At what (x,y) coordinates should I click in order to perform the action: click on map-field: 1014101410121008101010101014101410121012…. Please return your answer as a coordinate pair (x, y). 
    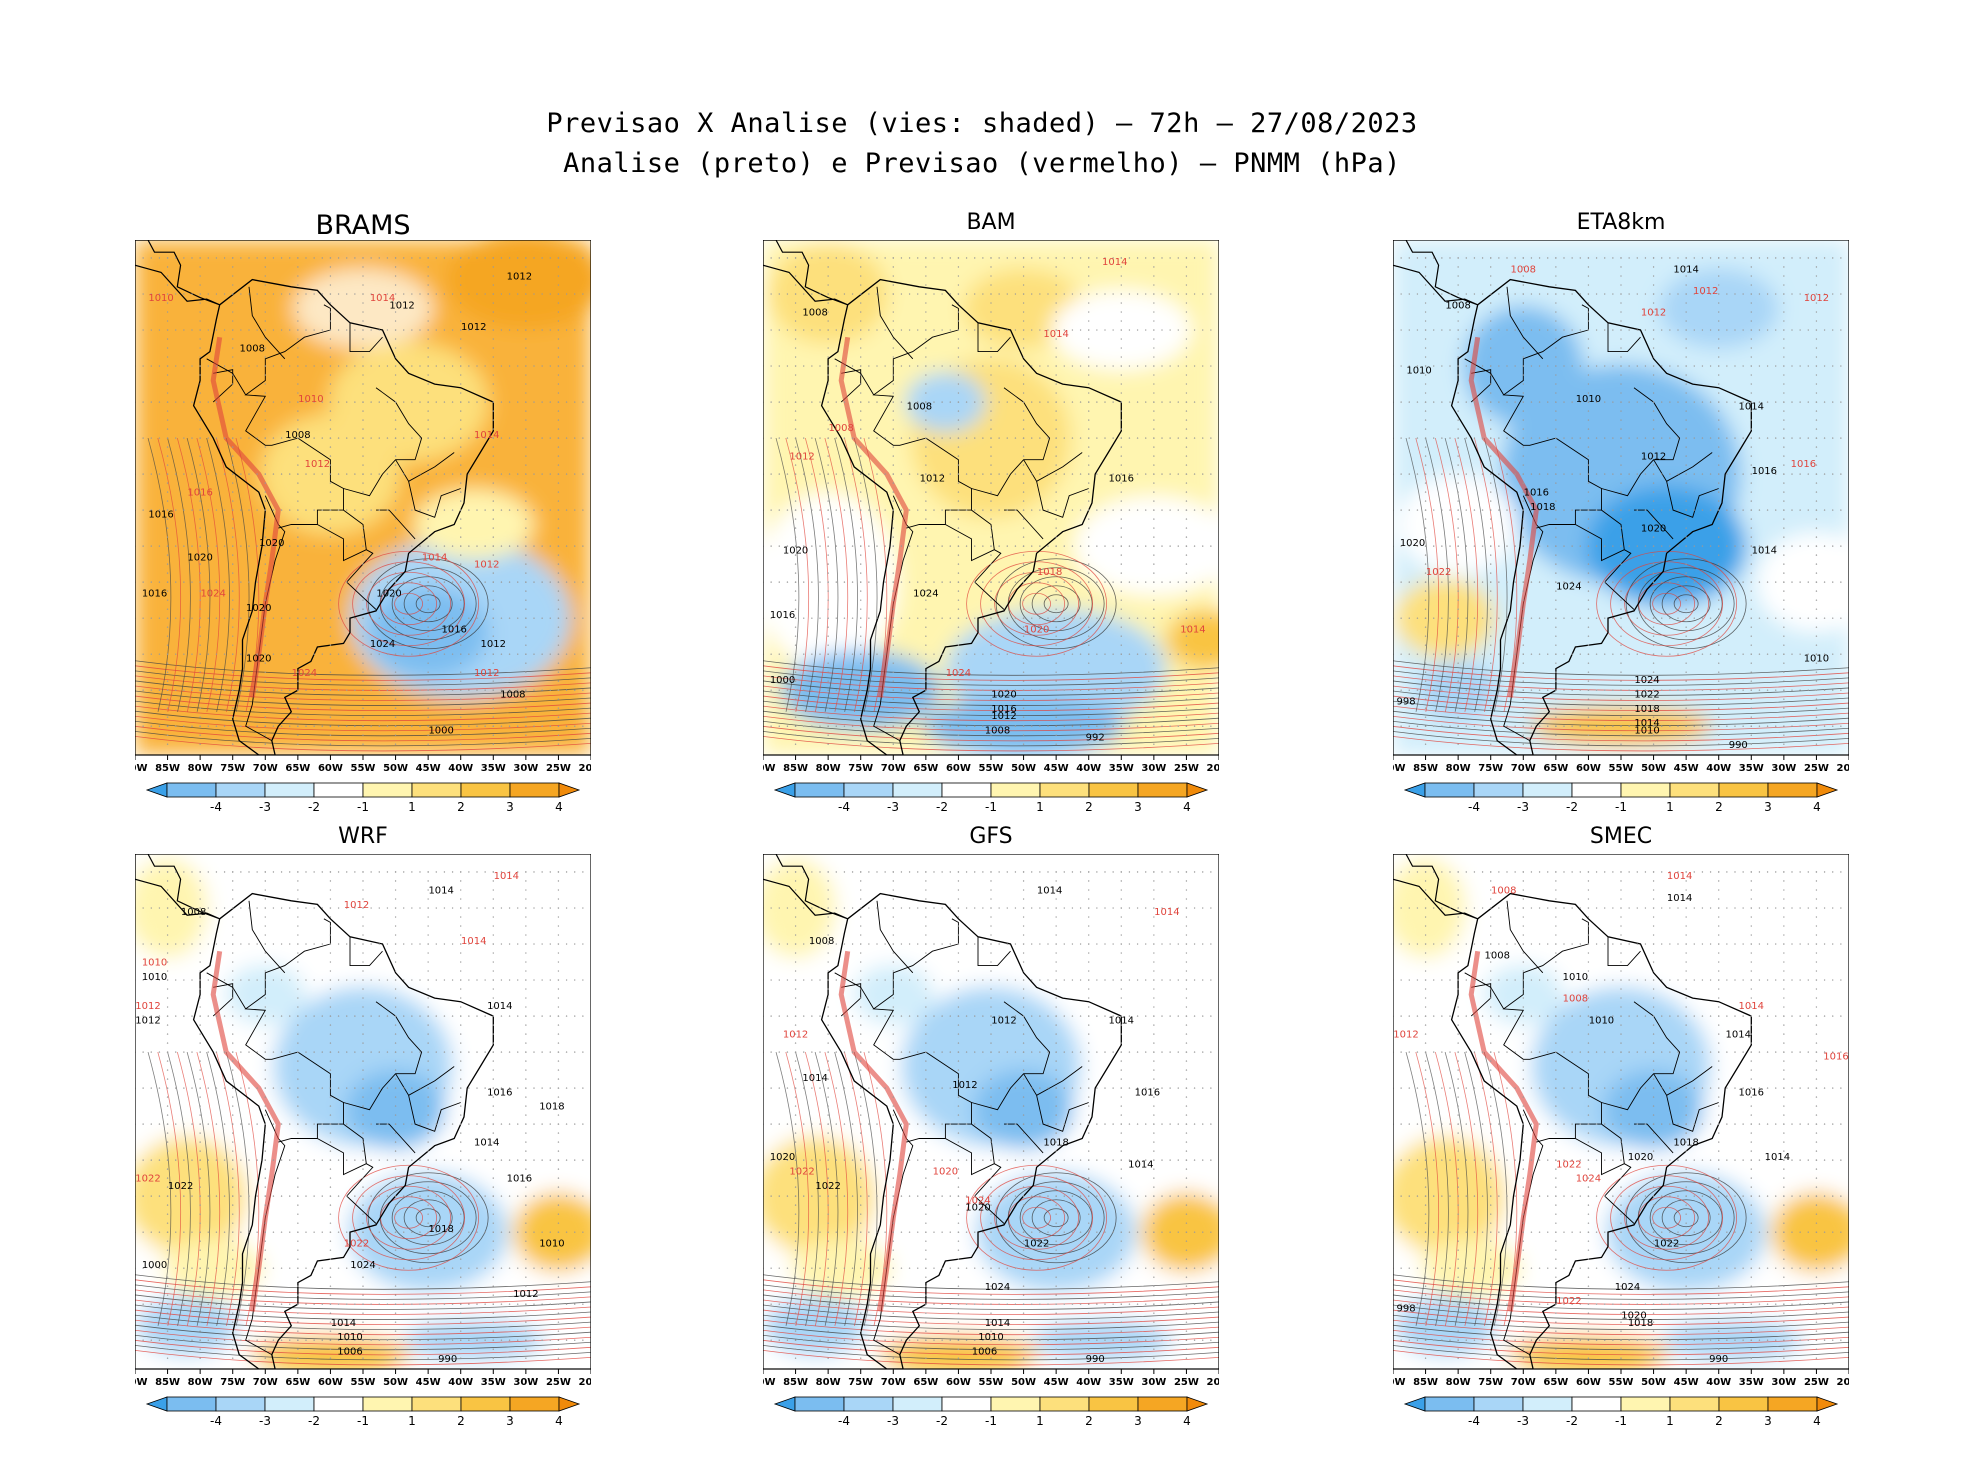
    Looking at the image, I should click on (363, 1114).